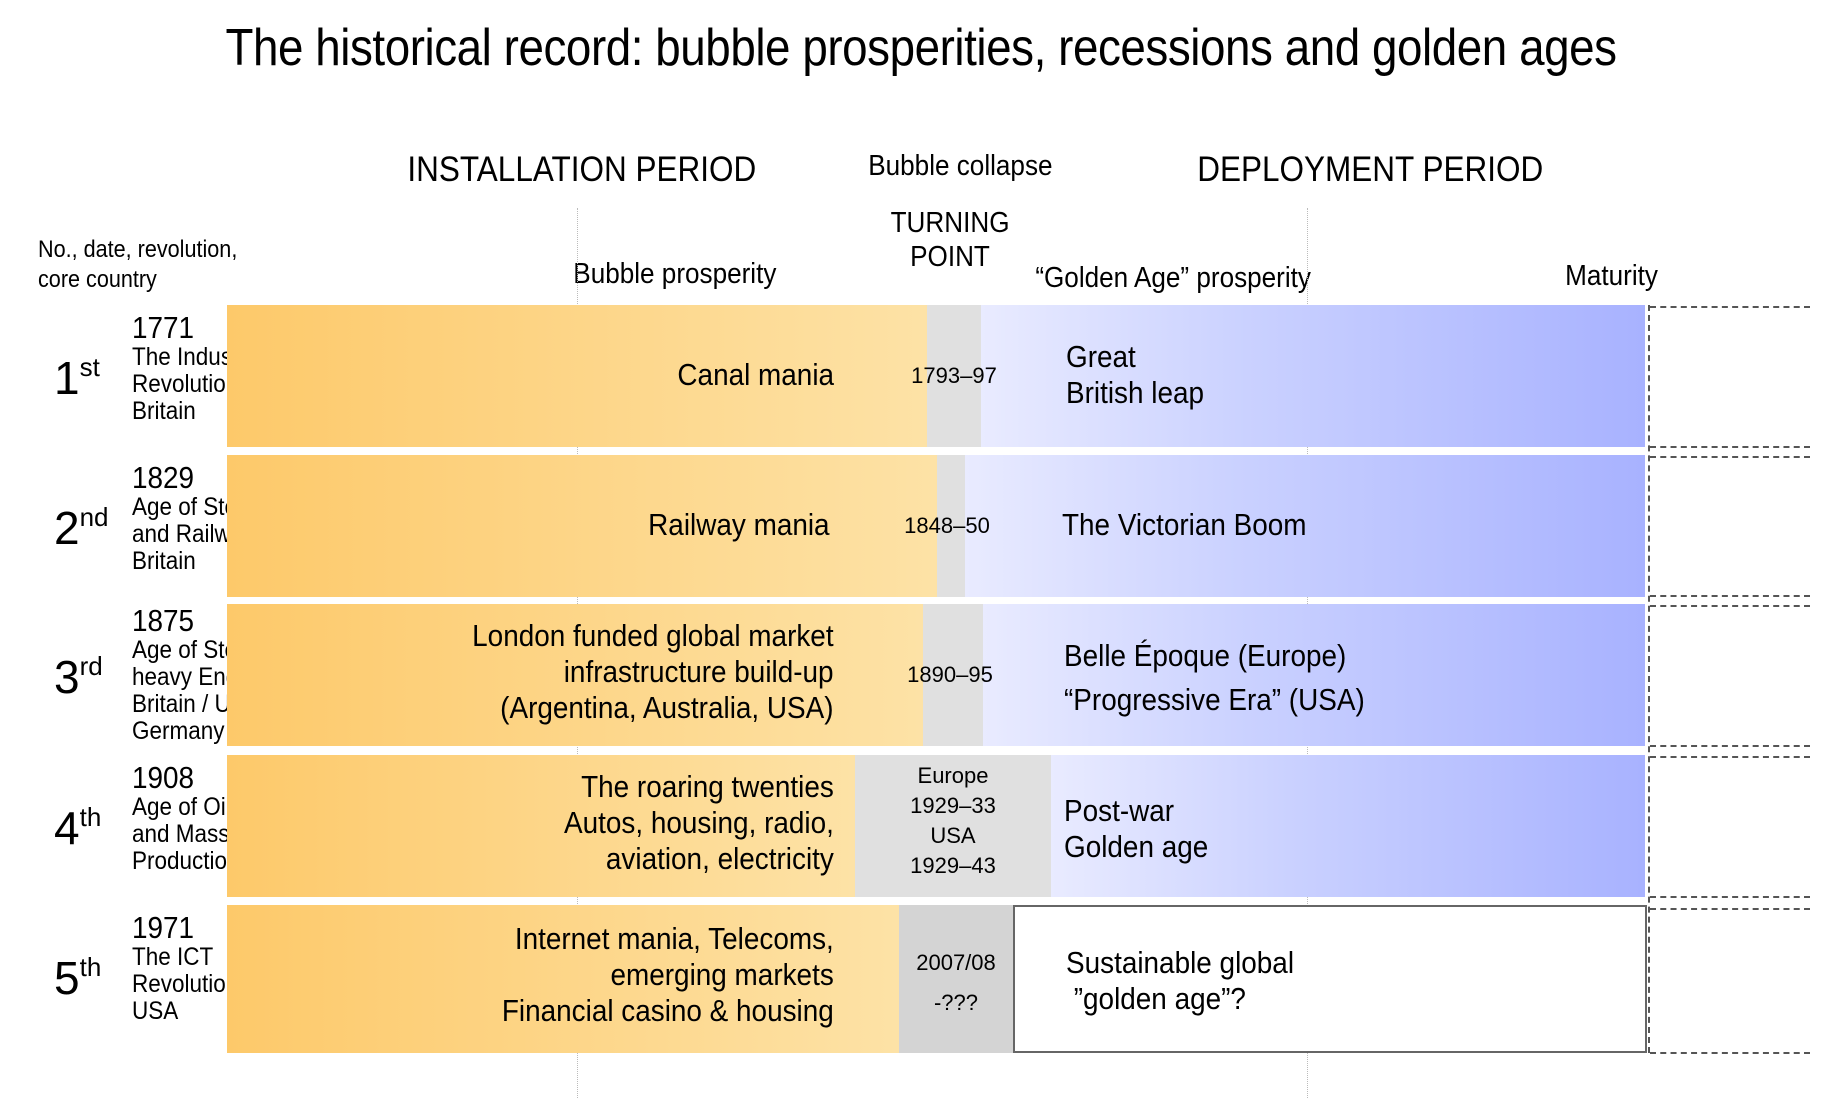 Image resolution: width=1842 pixels, height=1098 pixels. What do you see at coordinates (1136, 828) in the screenshot?
I see `deployment-label: Post-war Golden age` at bounding box center [1136, 828].